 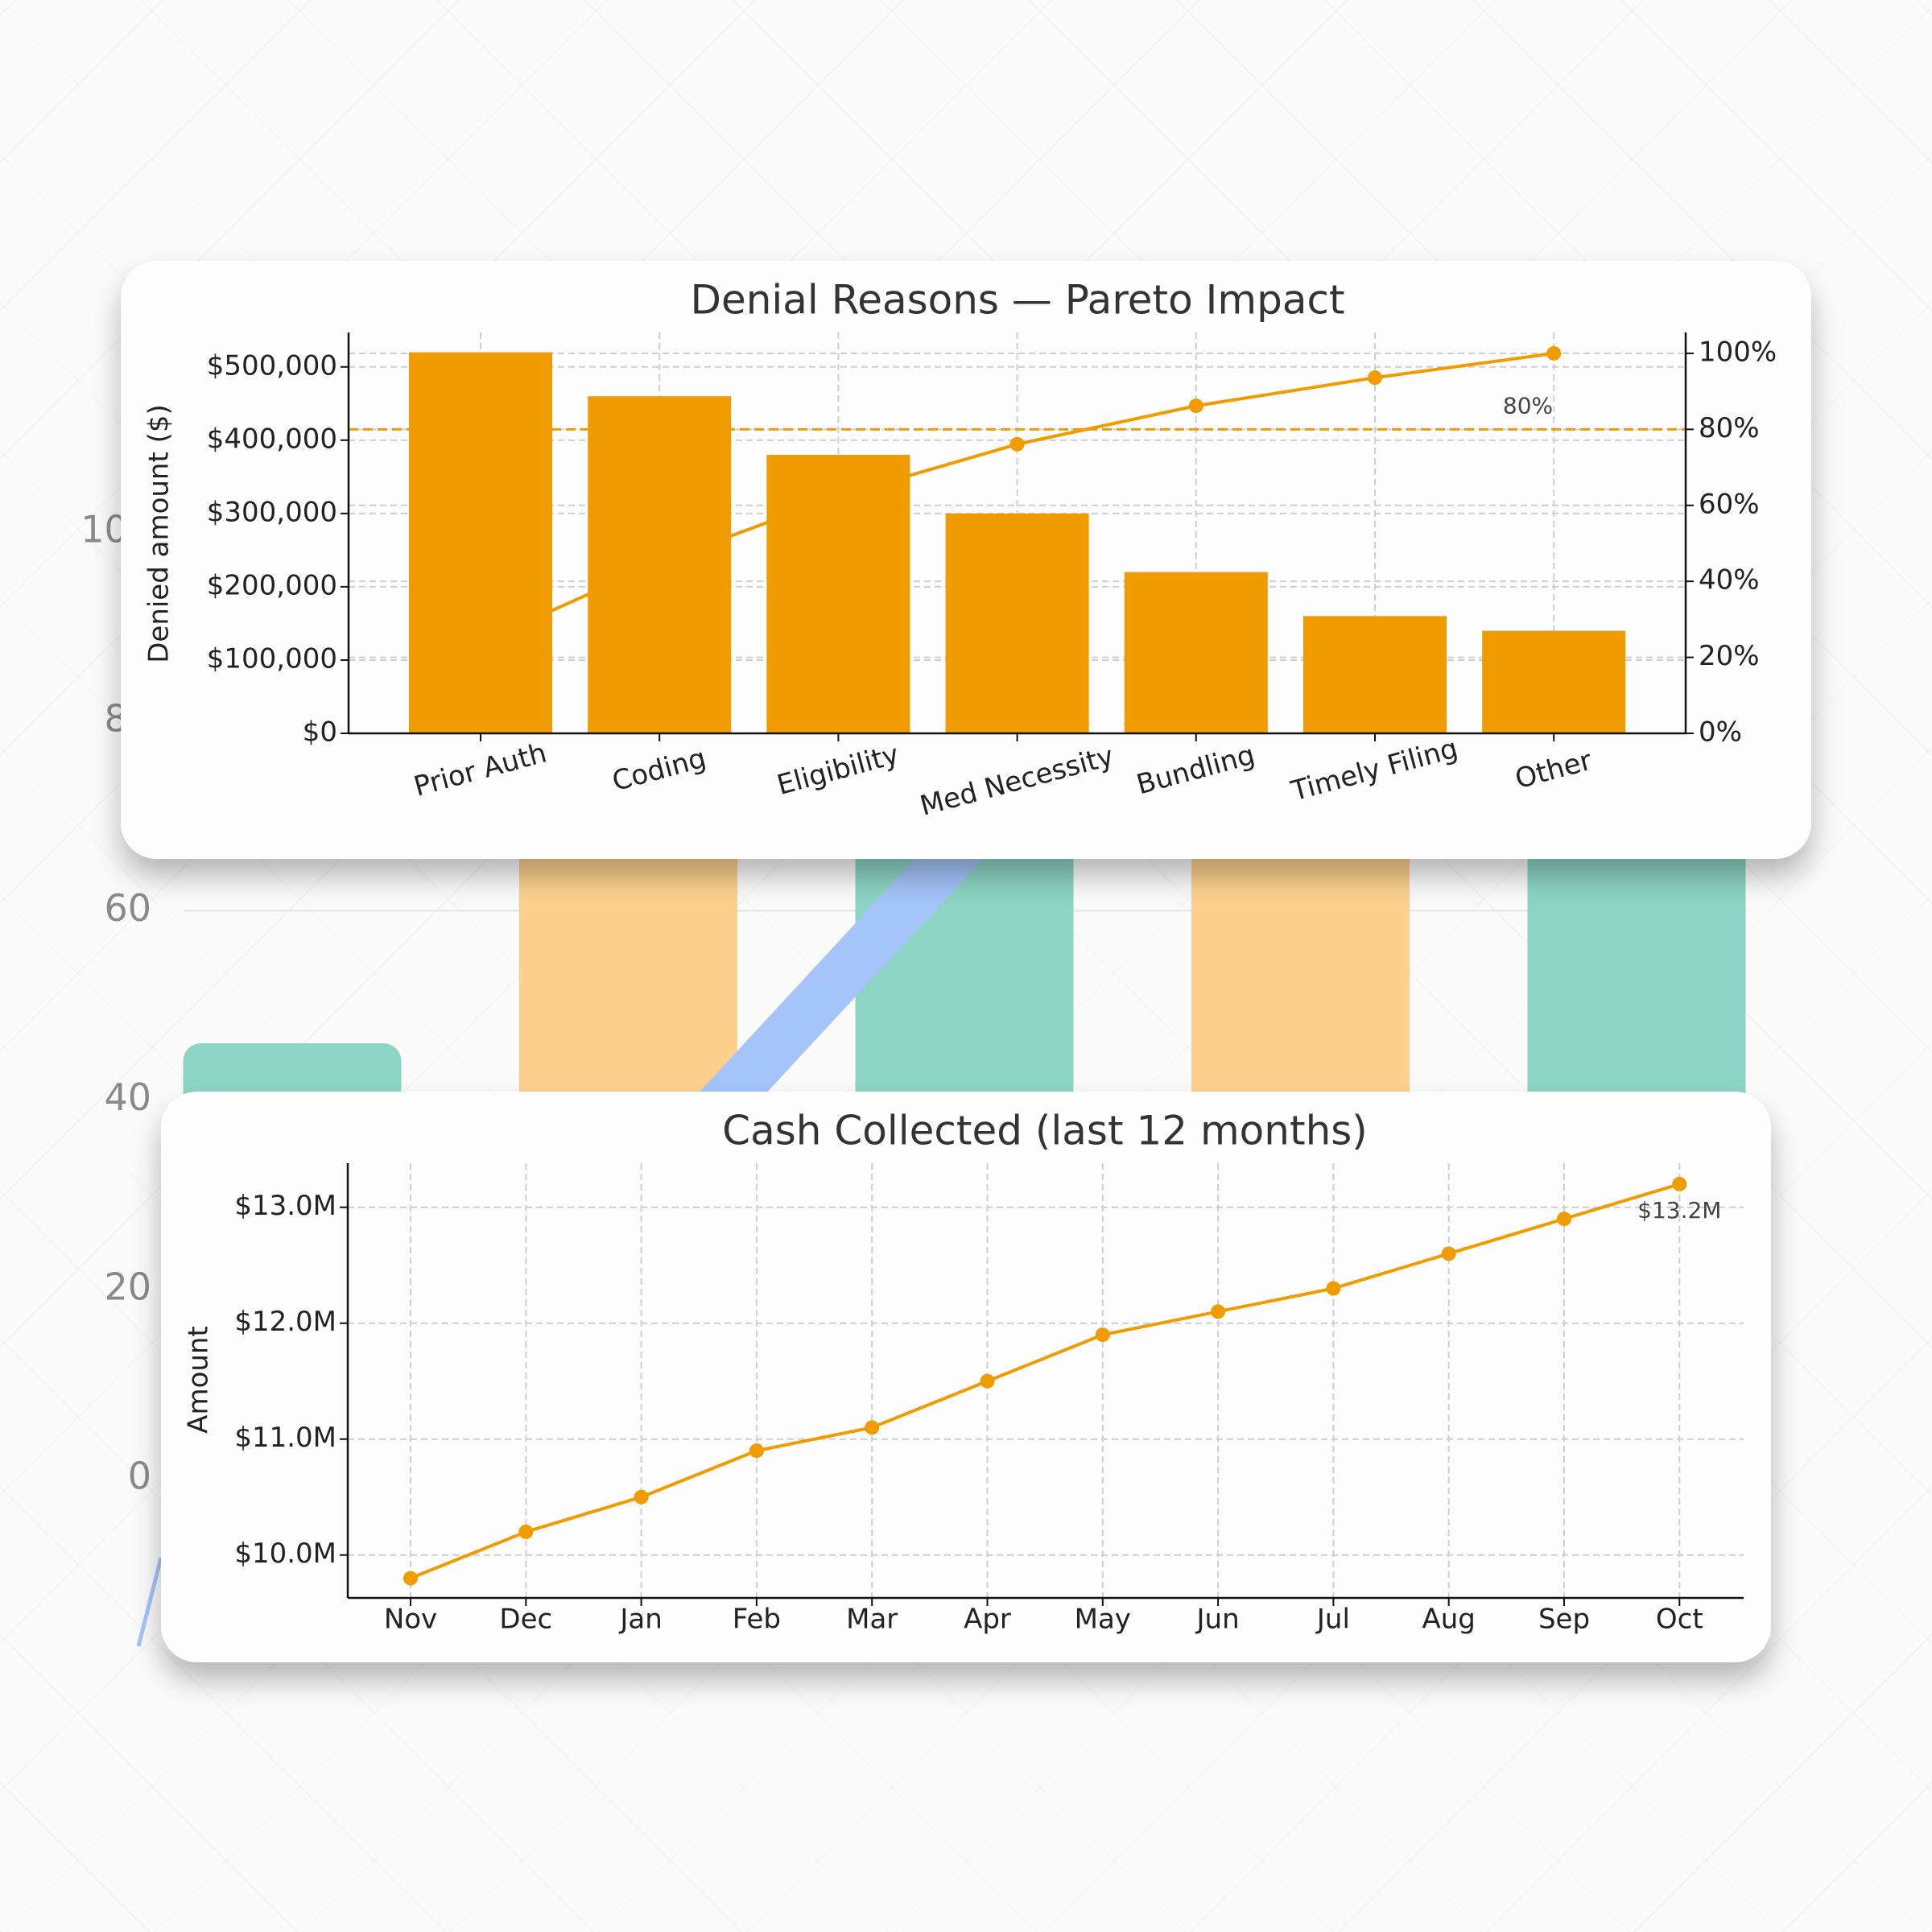 I want to click on x-tick-label: Mar, so click(x=872, y=1620).